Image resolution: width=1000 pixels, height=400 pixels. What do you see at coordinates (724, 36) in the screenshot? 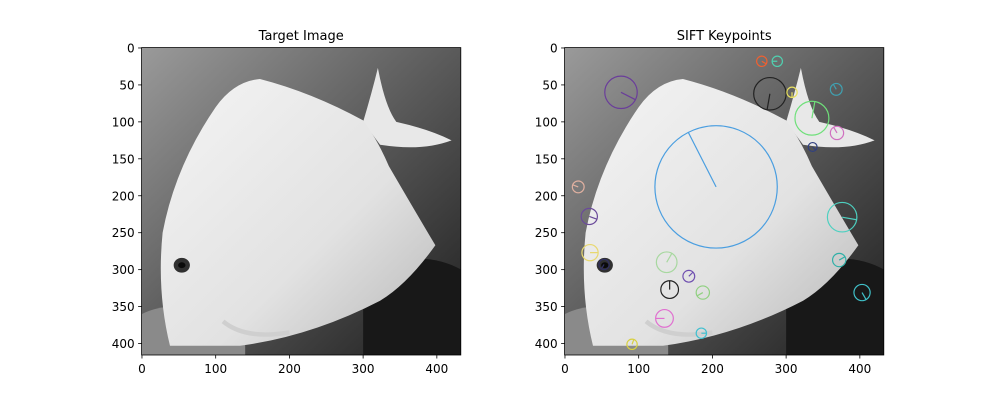
I see `axes-title: SIFT Keypoints` at bounding box center [724, 36].